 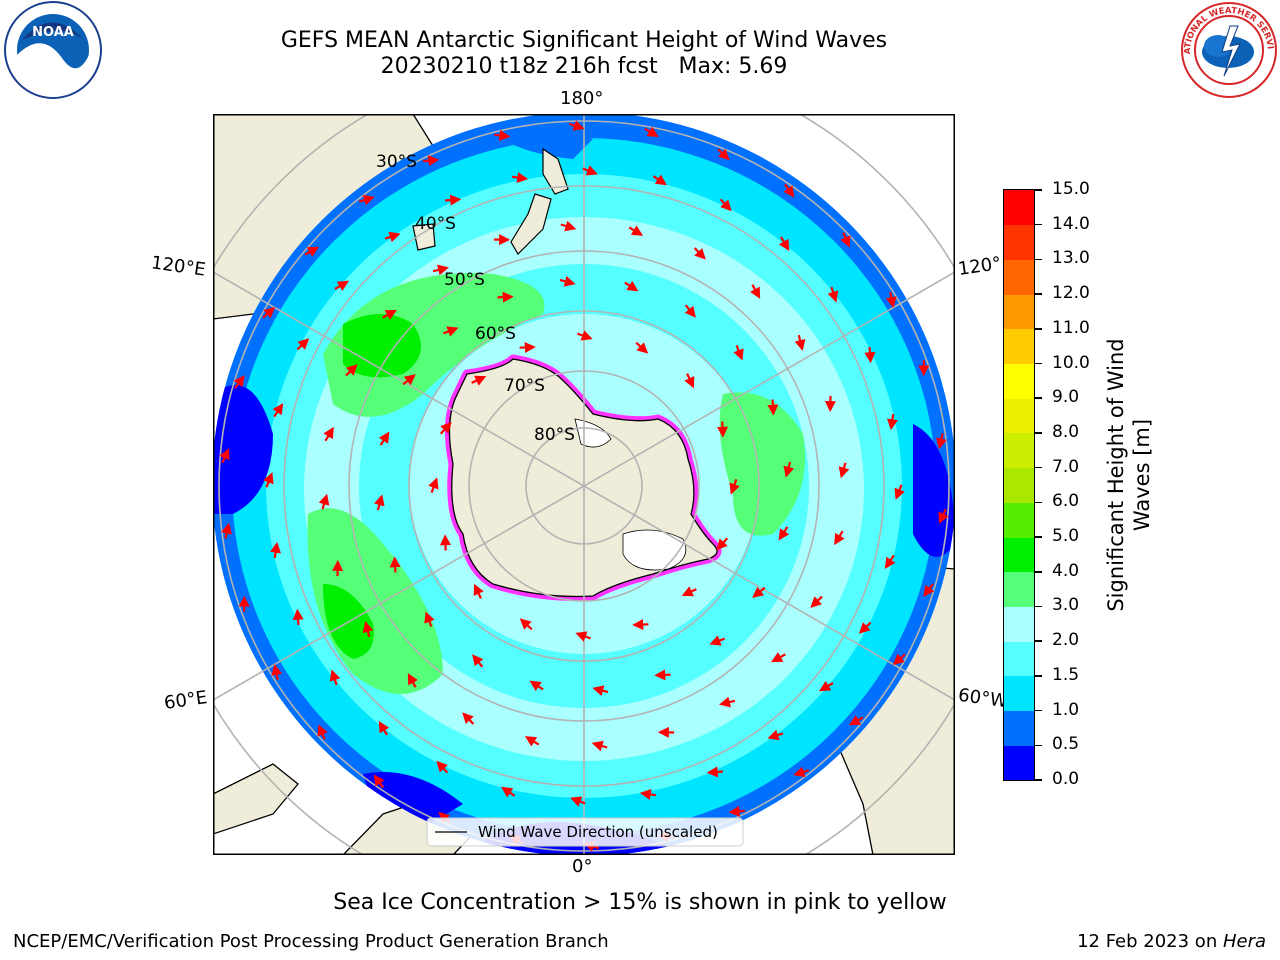 What do you see at coordinates (1071, 223) in the screenshot?
I see `colorbar-tick-label: 14.0` at bounding box center [1071, 223].